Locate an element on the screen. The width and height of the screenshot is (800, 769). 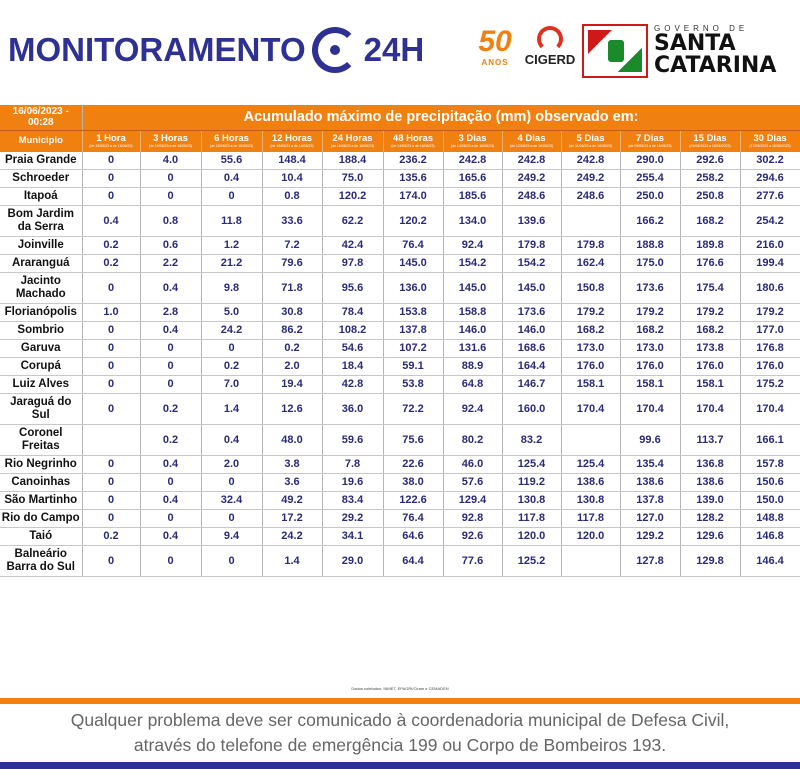
col-label: 5 Dias is located at coordinates (590, 138).